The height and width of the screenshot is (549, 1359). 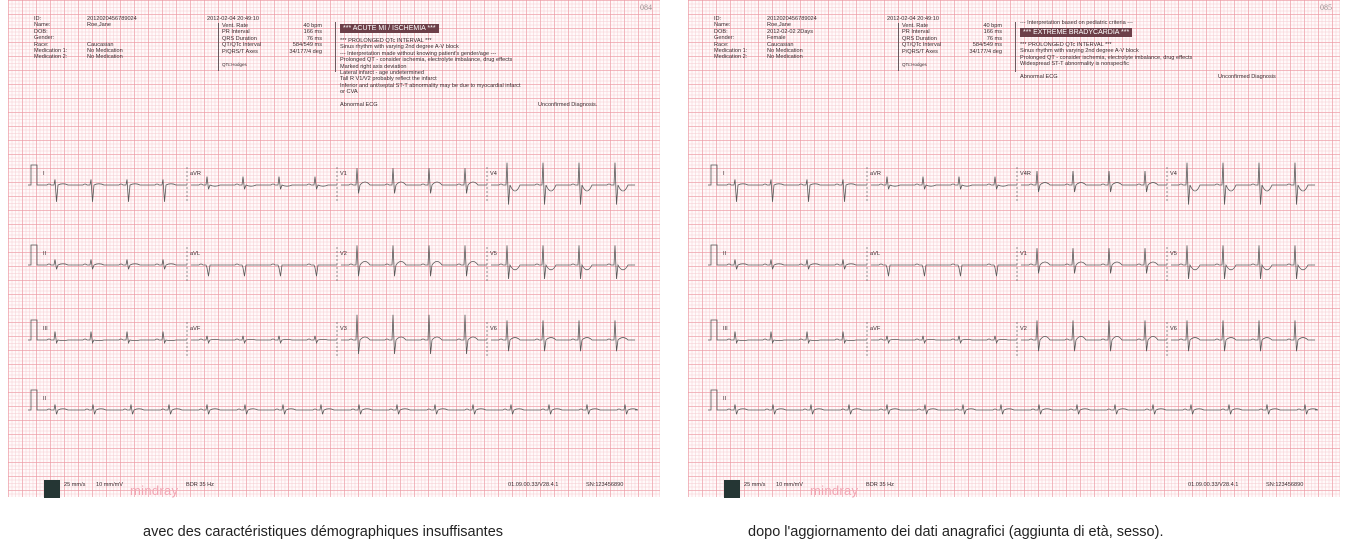 What do you see at coordinates (1094, 181) in the screenshot?
I see `lead-trace-v4r` at bounding box center [1094, 181].